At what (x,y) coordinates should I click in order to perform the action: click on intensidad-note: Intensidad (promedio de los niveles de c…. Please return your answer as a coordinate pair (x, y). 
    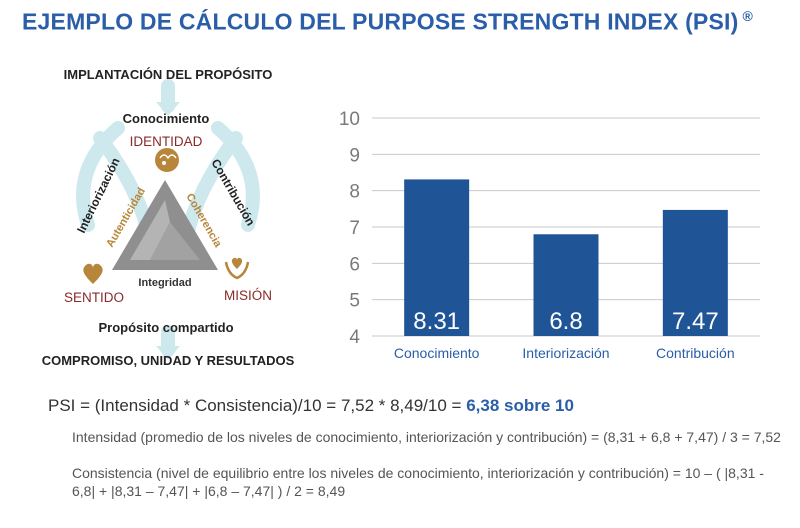
    Looking at the image, I should click on (426, 437).